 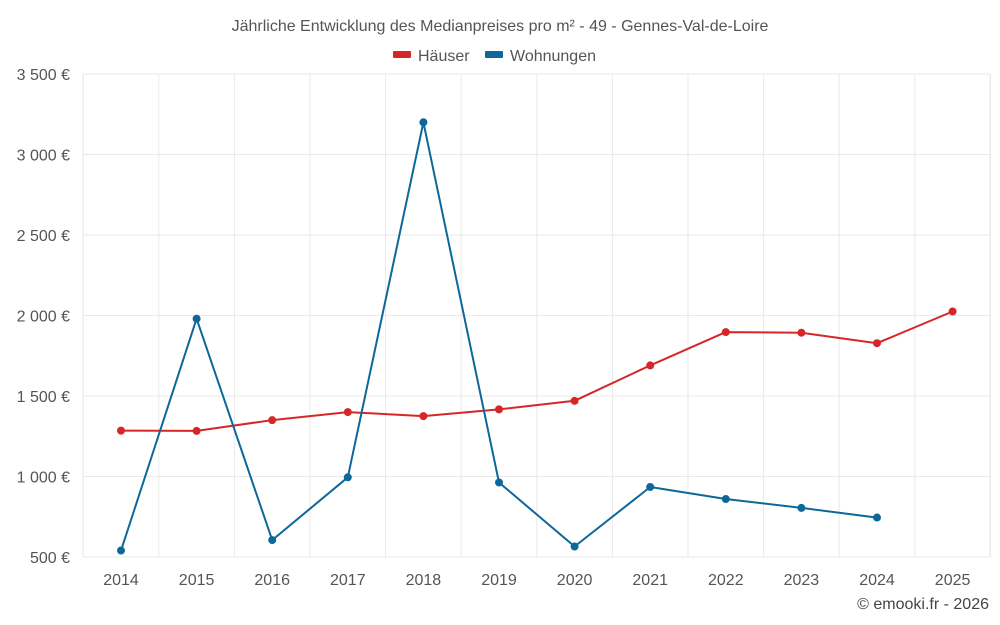 What do you see at coordinates (575, 580) in the screenshot?
I see `x-tick-label: 2020` at bounding box center [575, 580].